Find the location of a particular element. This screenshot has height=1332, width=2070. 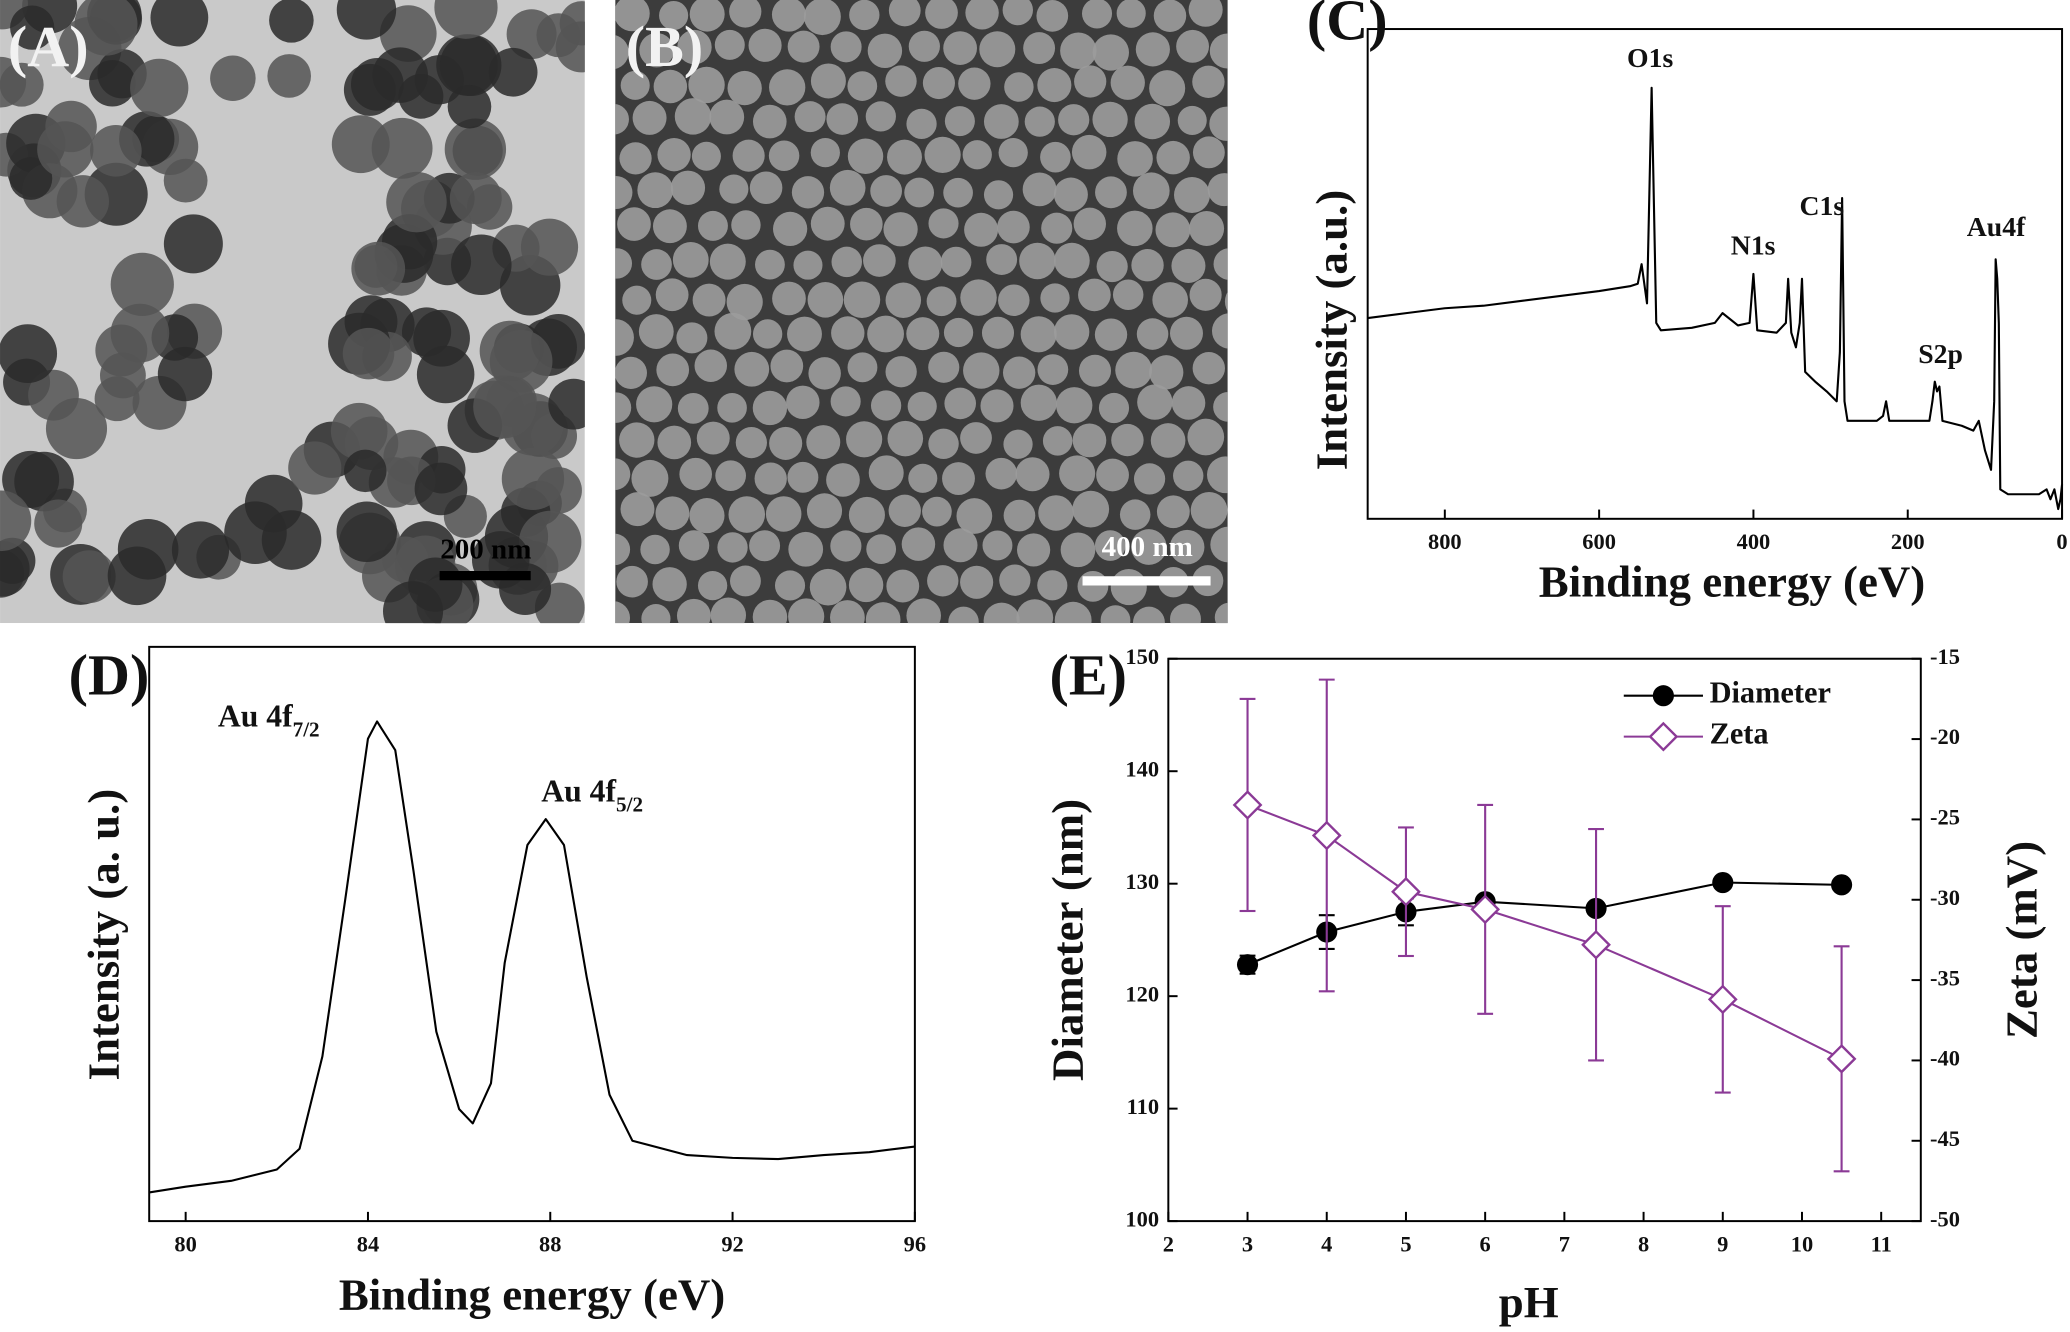

y-tick-label: 140 is located at coordinates (1142, 768).